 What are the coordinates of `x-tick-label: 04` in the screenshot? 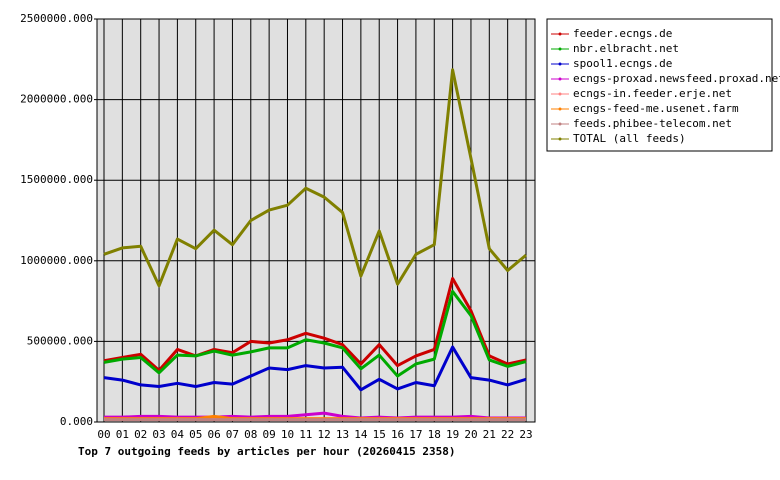 It's located at (178, 434).